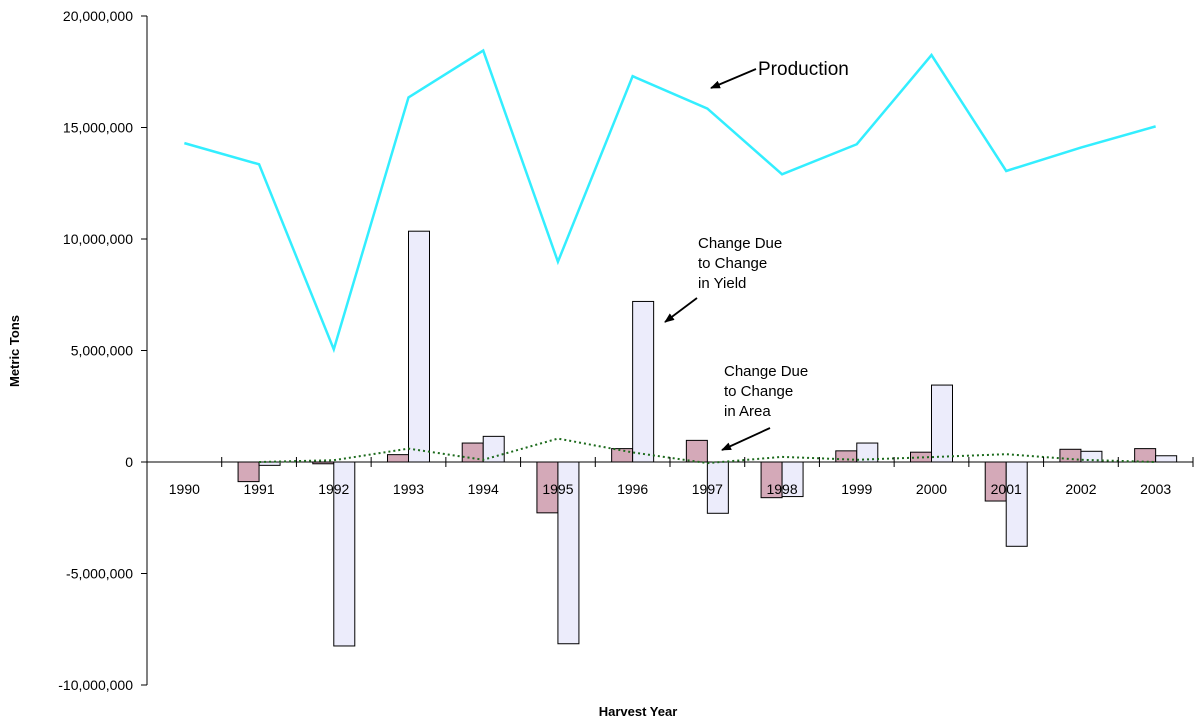  Describe the element at coordinates (483, 489) in the screenshot. I see `x-tick-label: 1994` at that location.